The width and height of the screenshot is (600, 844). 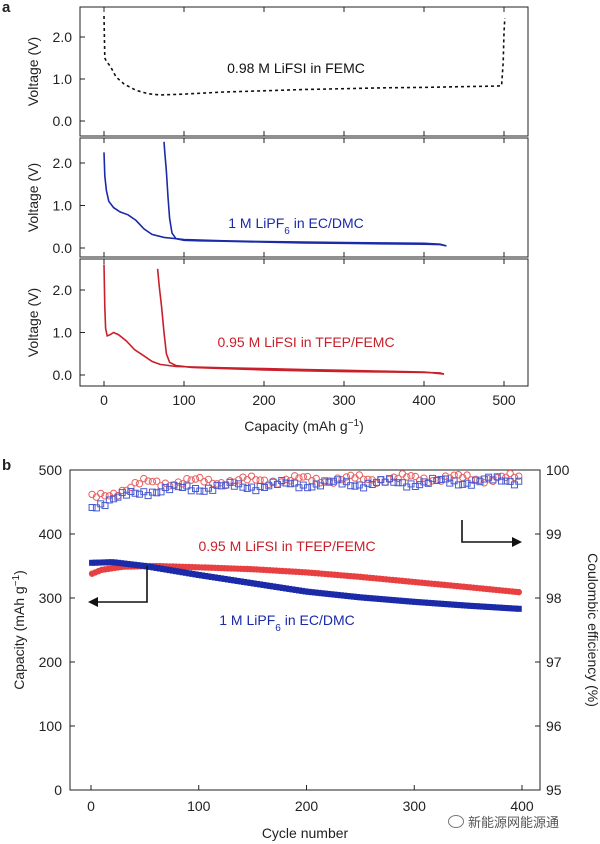 What do you see at coordinates (307, 806) in the screenshot?
I see `x-tick-label: 200` at bounding box center [307, 806].